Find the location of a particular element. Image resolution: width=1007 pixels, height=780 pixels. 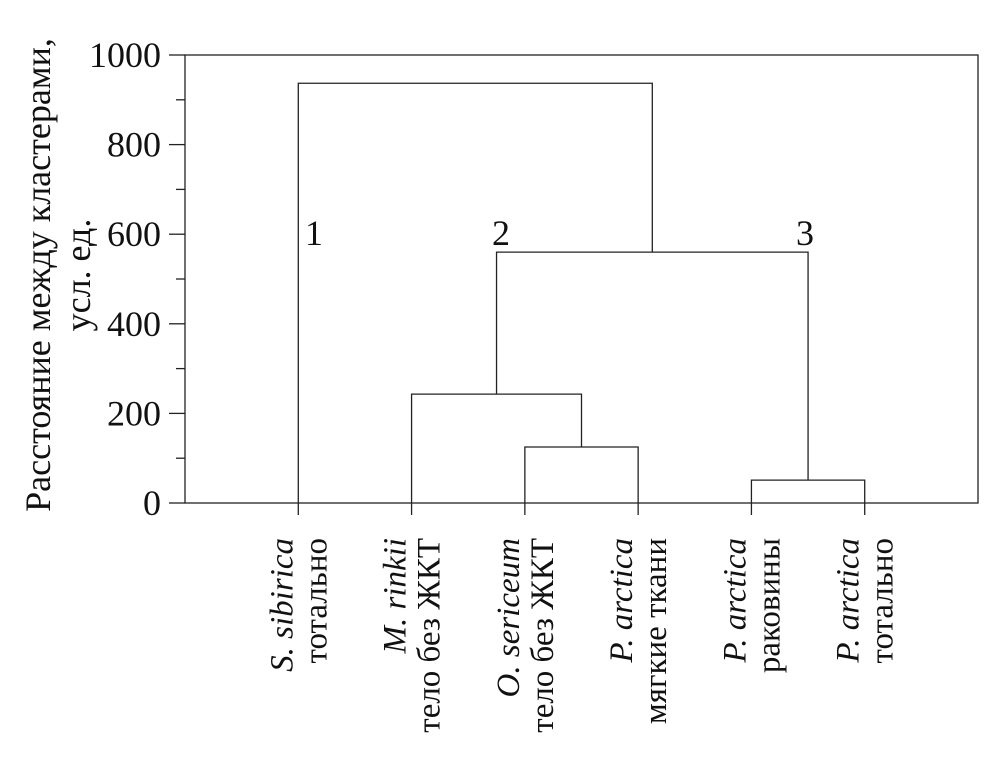

leaf-species: O. sericeum is located at coordinates (509, 617).